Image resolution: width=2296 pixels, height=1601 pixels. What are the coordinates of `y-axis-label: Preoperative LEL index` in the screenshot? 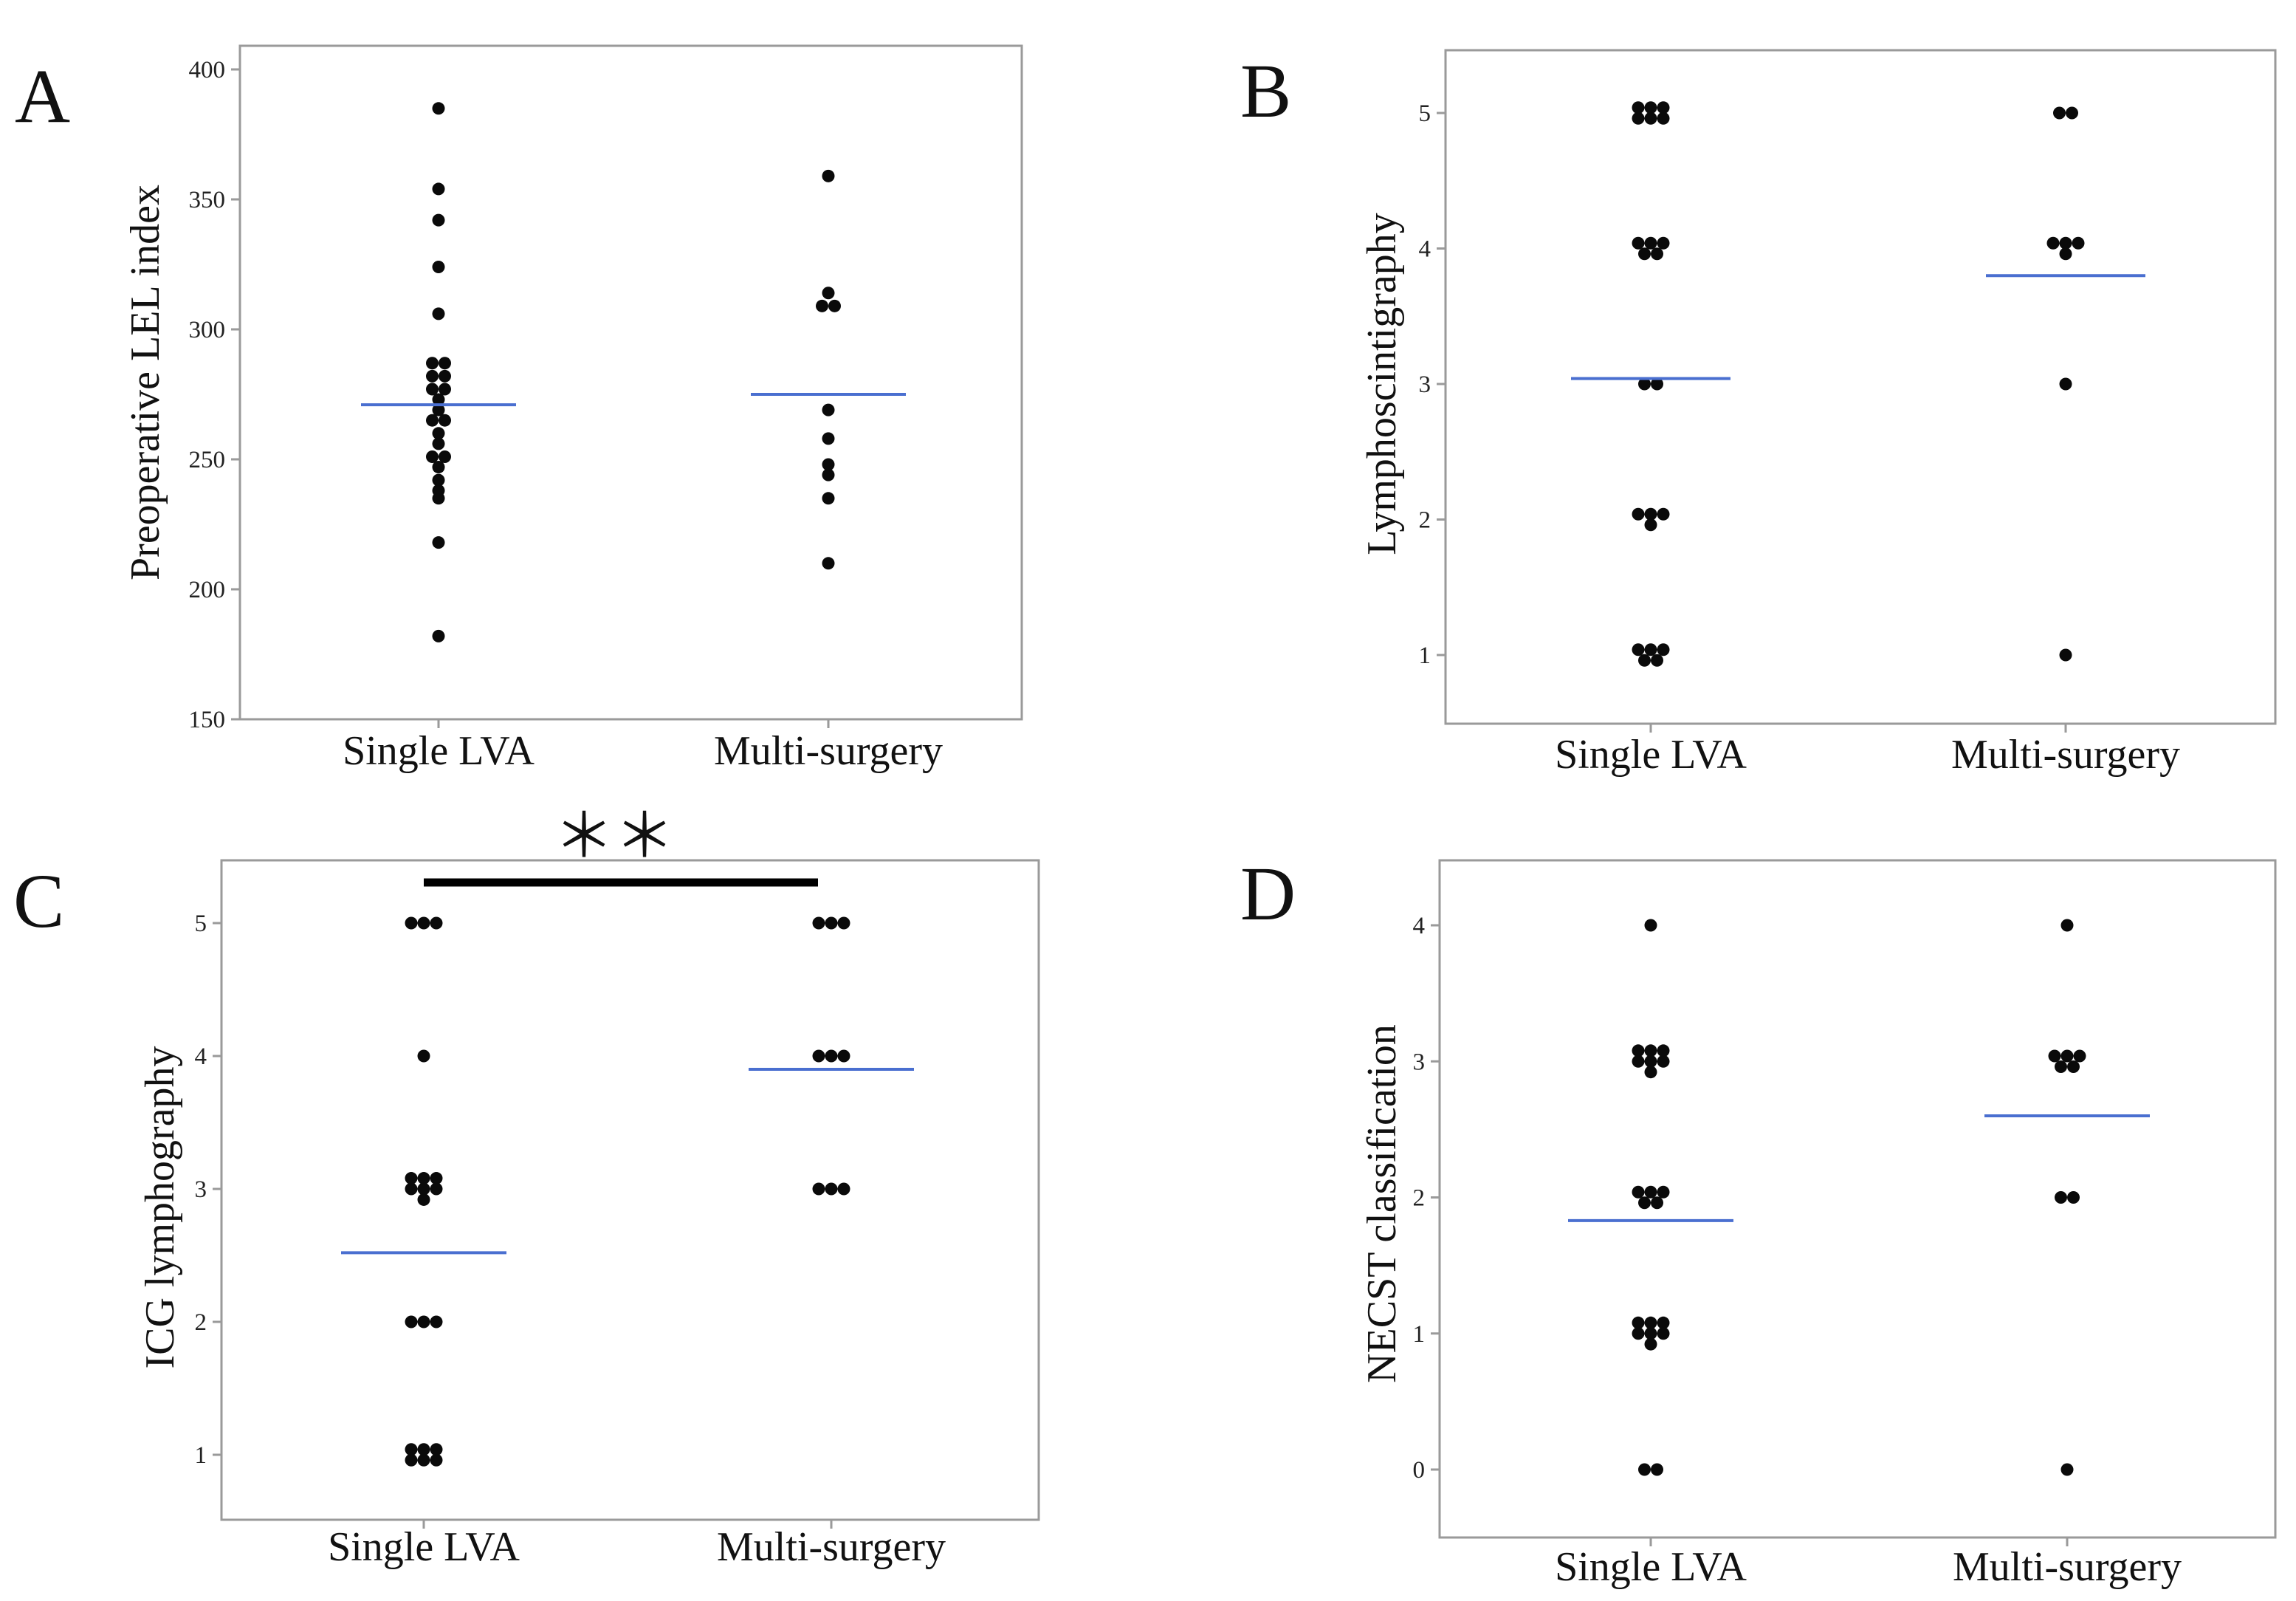 It's located at (146, 382).